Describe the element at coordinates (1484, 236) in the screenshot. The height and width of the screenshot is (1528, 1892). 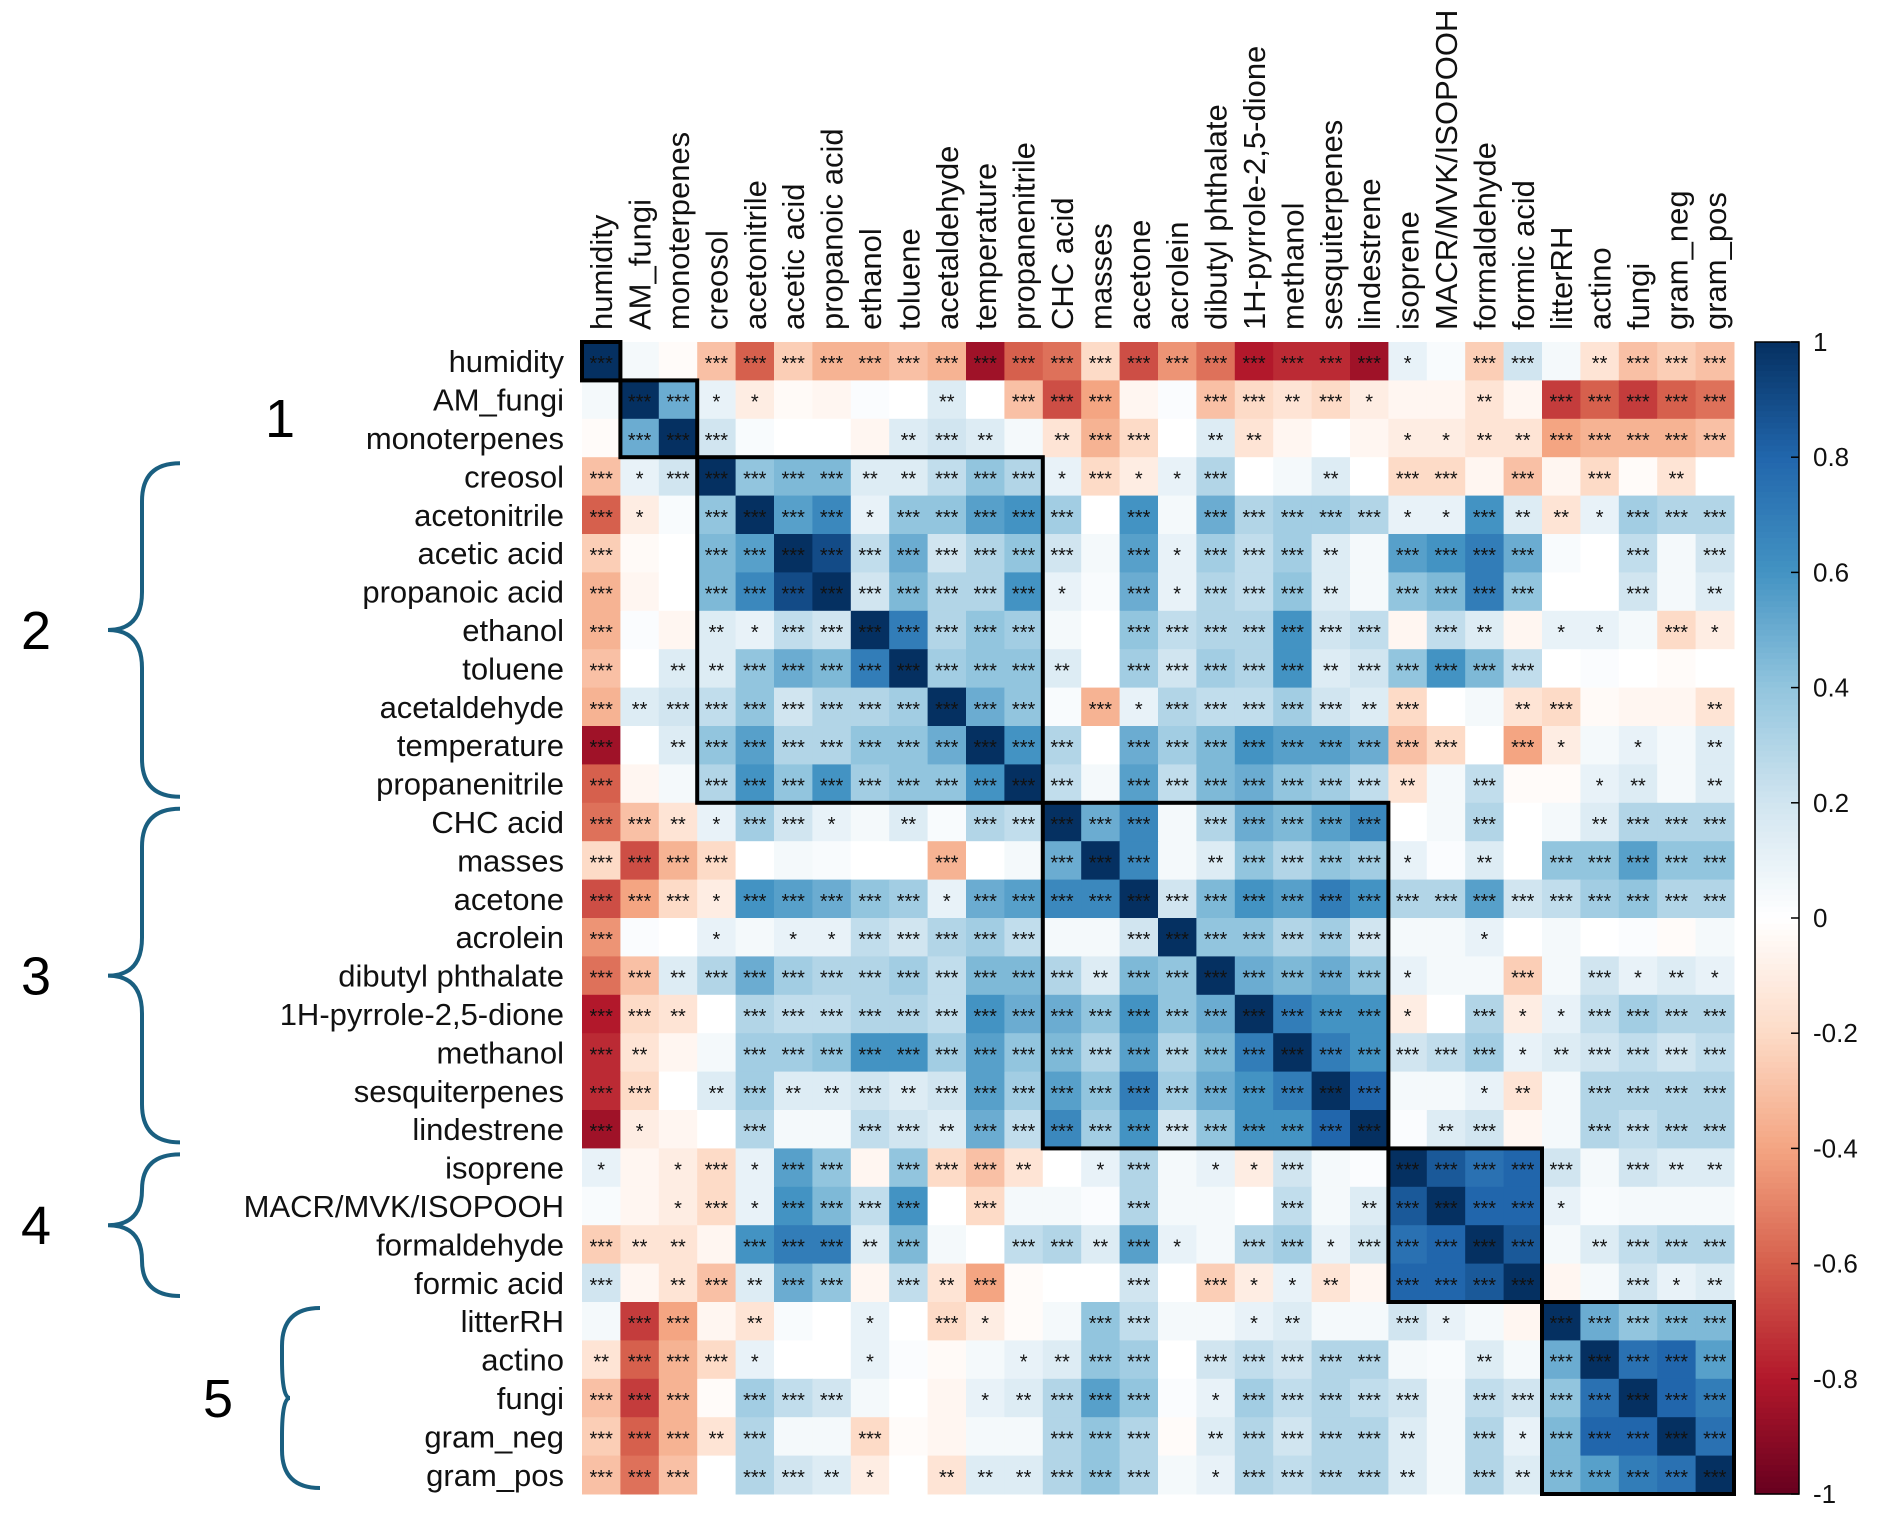
I see `column-label: formaldehyde` at that location.